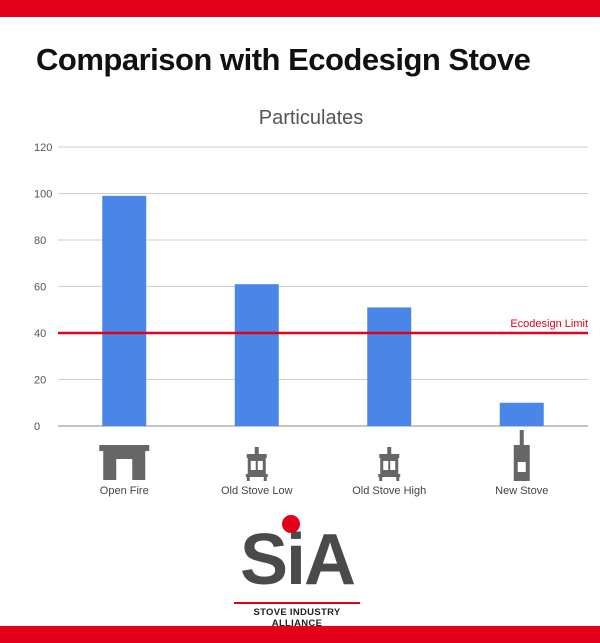  I want to click on y-tick-label: 40, so click(40, 334).